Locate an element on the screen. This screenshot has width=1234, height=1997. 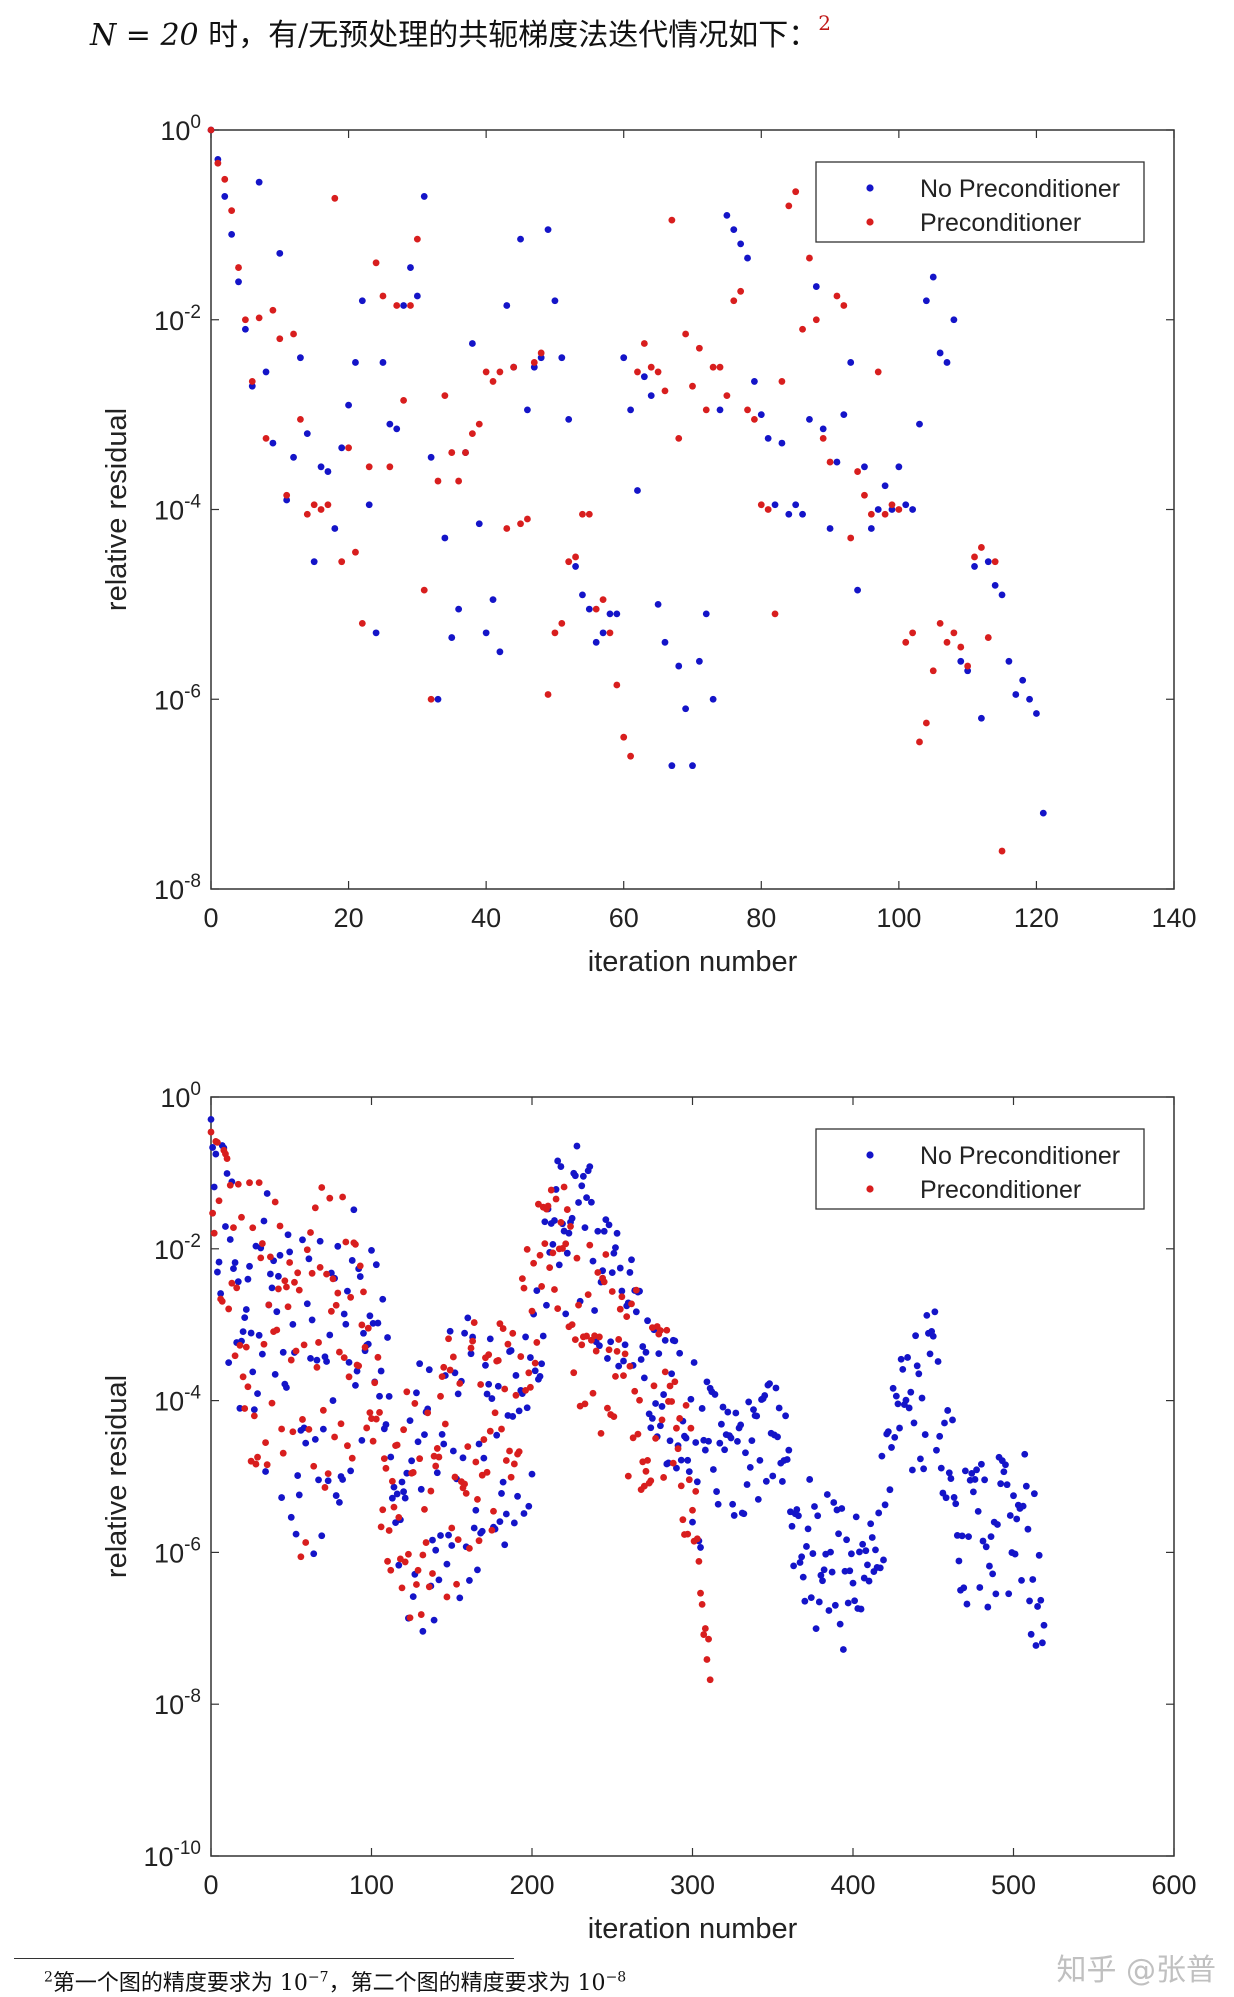
x-tick-label: 0 is located at coordinates (210, 1885).